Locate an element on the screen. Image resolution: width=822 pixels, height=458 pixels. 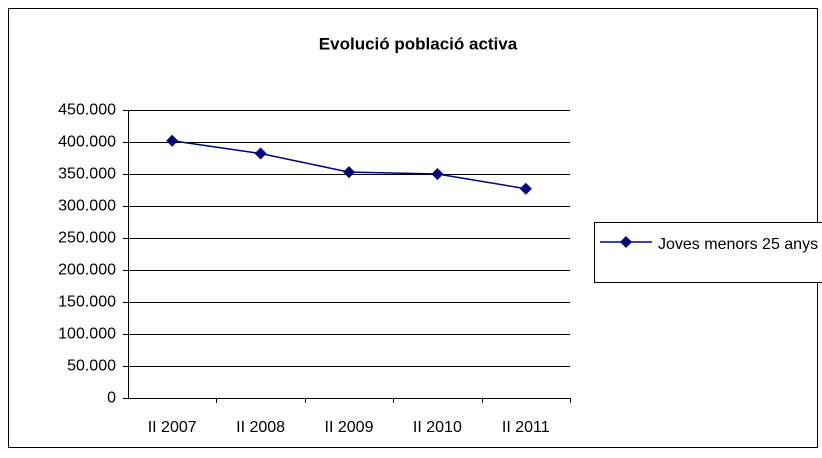
y-tick-label: 0 is located at coordinates (111, 398).